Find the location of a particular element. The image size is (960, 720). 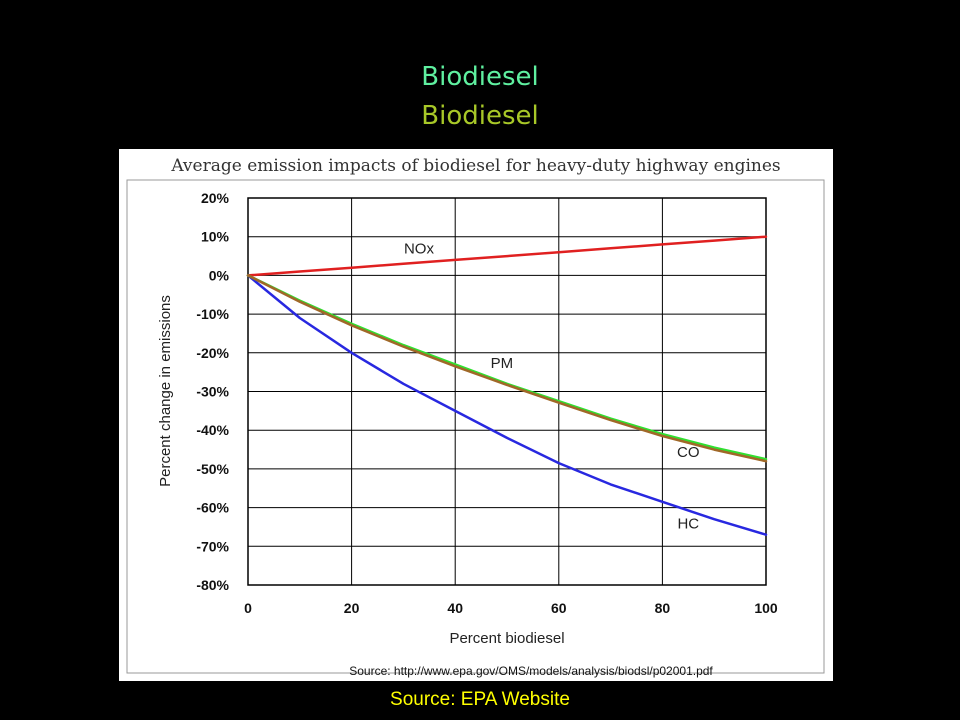

x-tick-label: 80 is located at coordinates (663, 608).